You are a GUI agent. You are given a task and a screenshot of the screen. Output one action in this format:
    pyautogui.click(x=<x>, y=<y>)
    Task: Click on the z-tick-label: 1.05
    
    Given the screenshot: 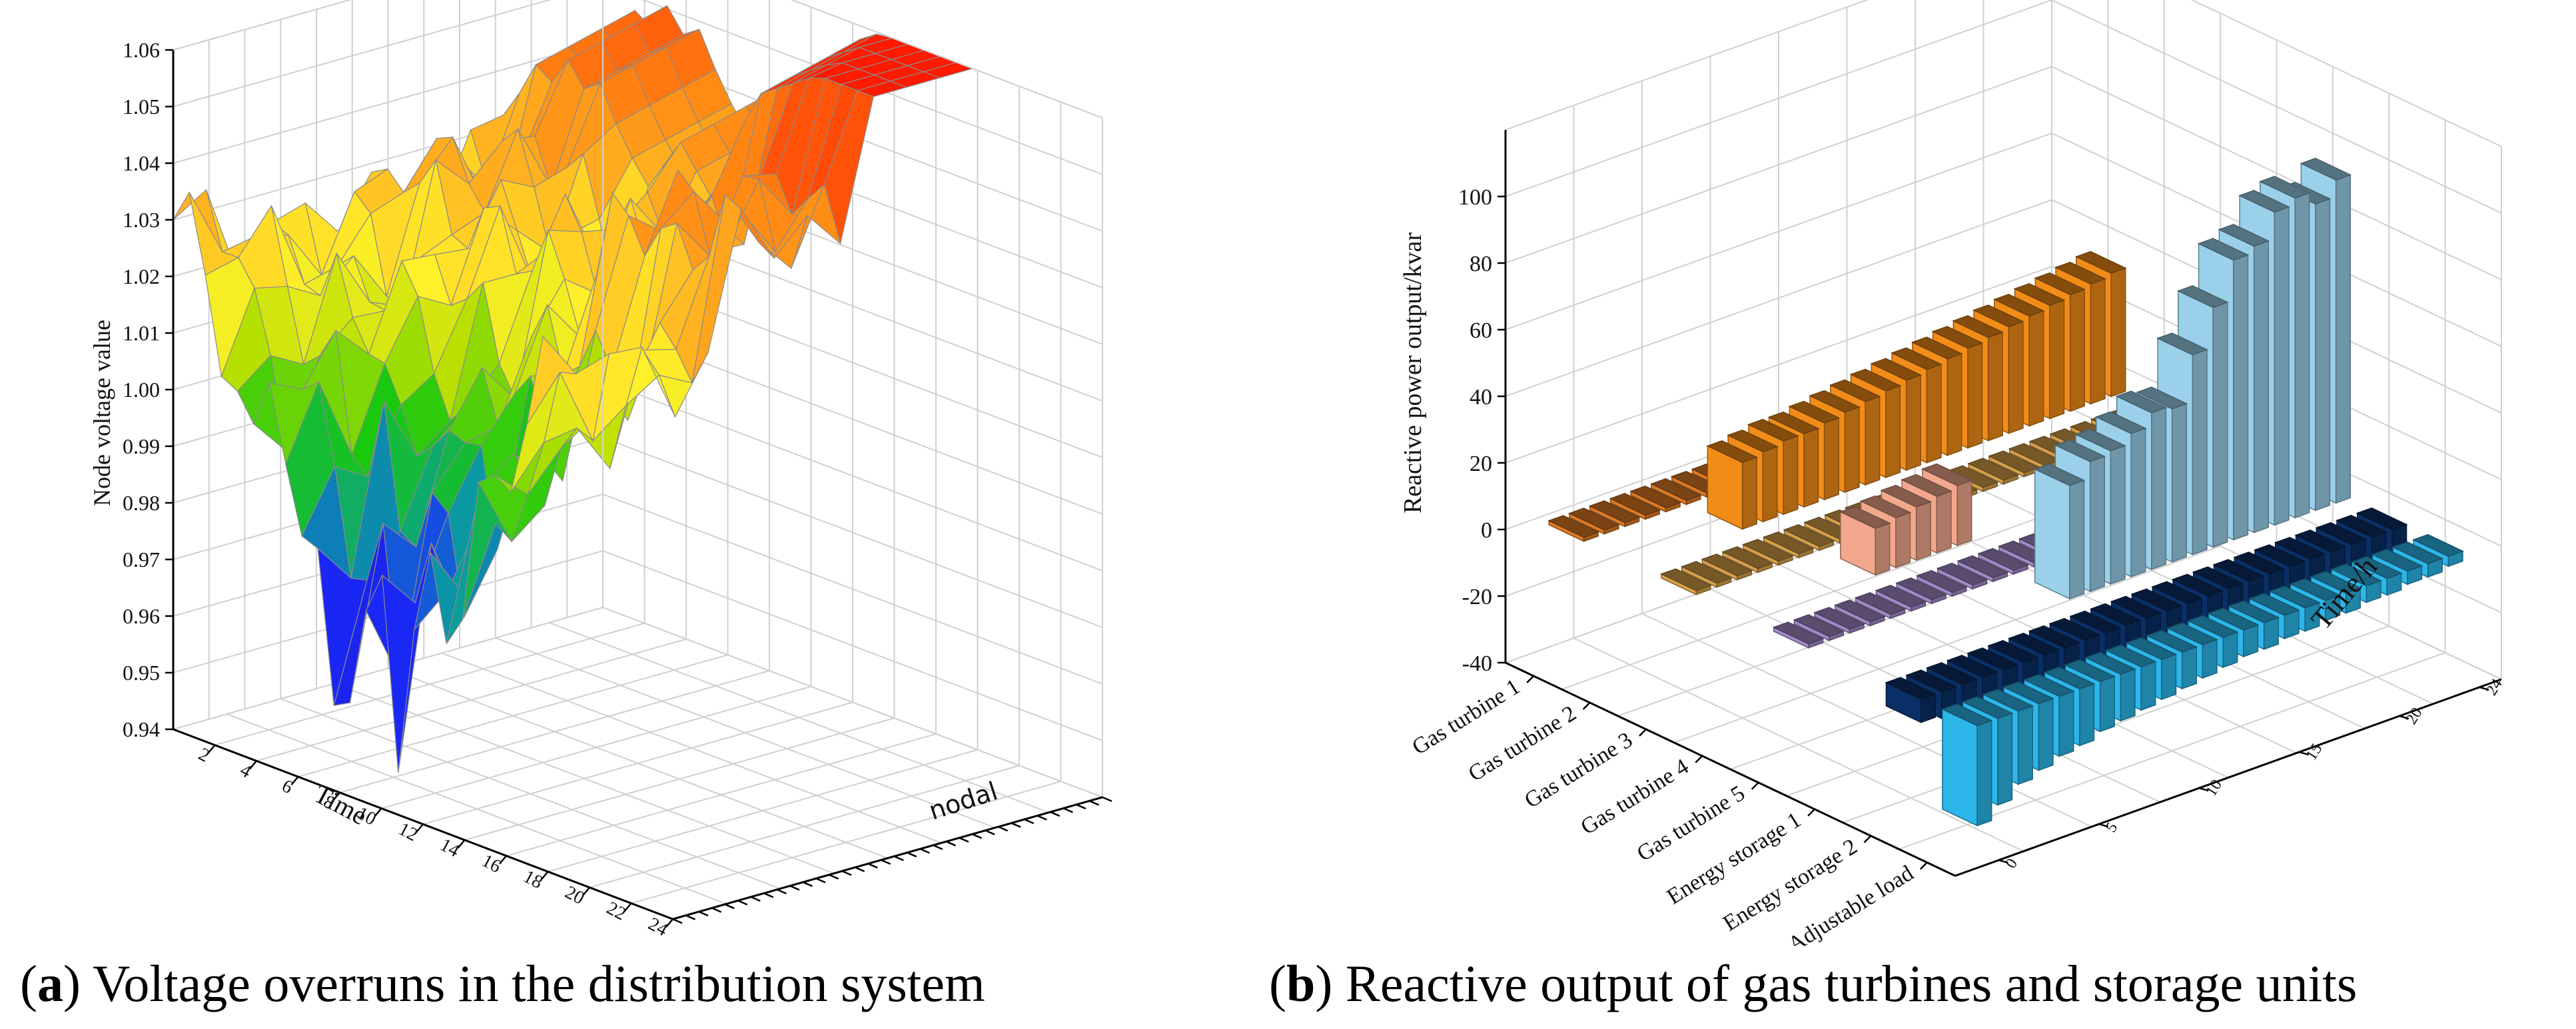 What is the action you would take?
    pyautogui.click(x=141, y=107)
    